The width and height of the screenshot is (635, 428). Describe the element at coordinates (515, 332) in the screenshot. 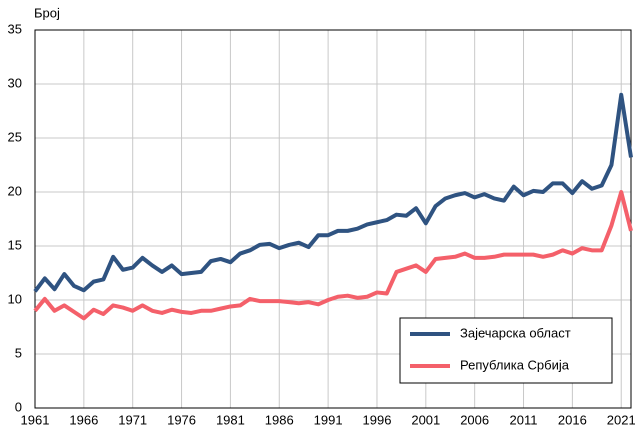

I see `legend-label: Зајечарска област` at that location.